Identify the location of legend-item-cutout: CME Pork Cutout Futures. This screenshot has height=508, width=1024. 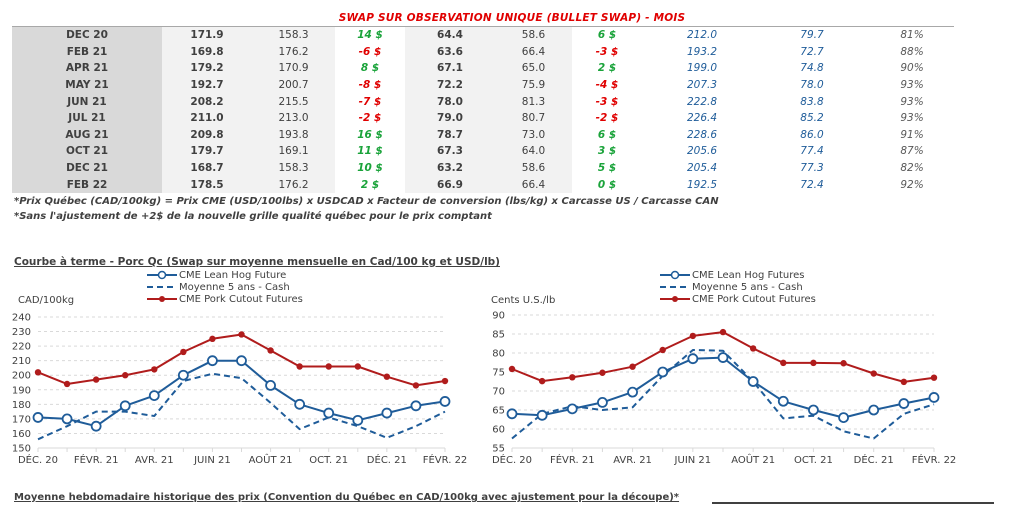
(738, 299).